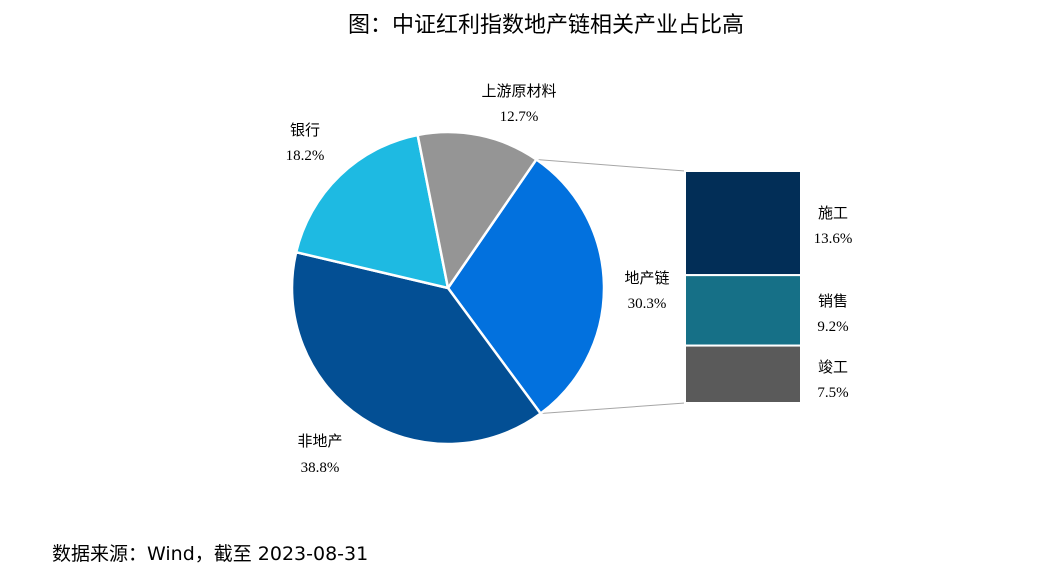 This screenshot has width=1037, height=579. Describe the element at coordinates (477, 210) in the screenshot. I see `pie-slice-上游原材料` at that location.